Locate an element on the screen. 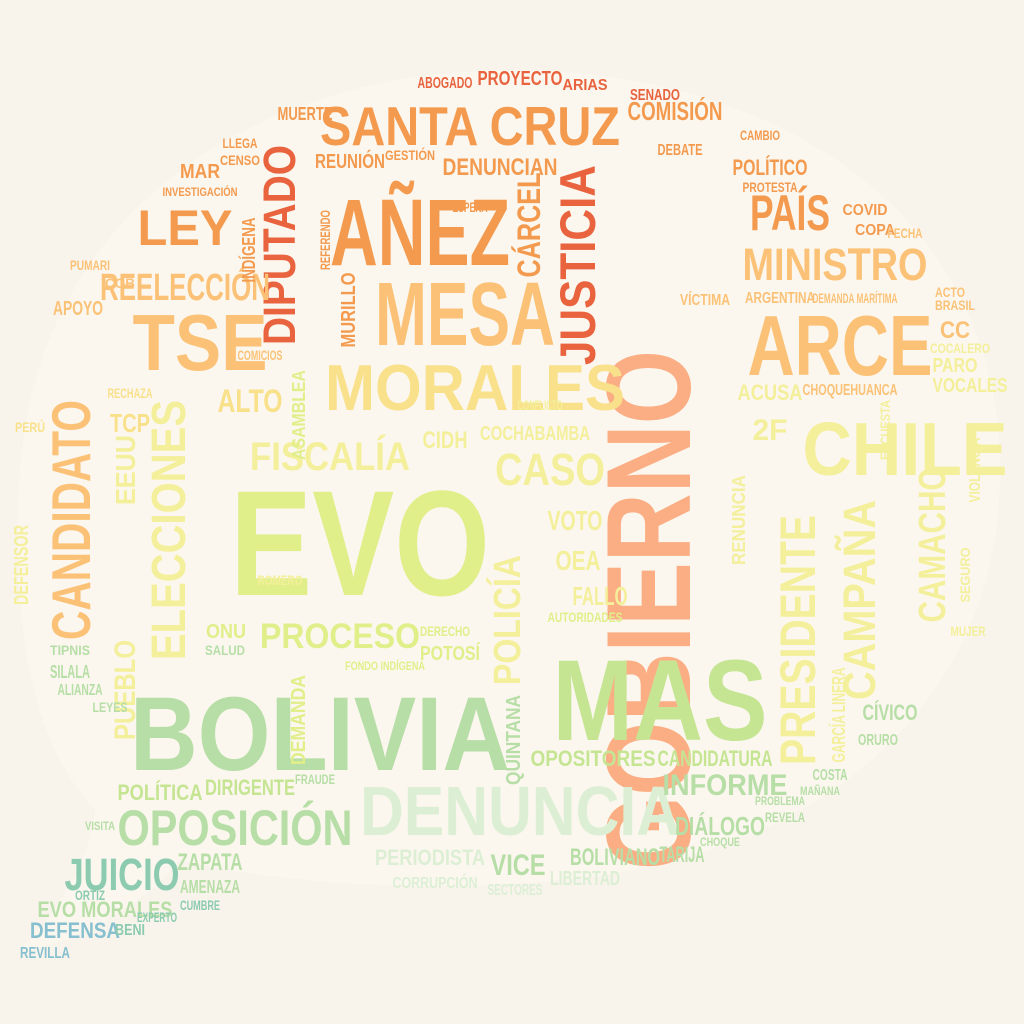 This screenshot has width=1024, height=1024. cloud-word: CENSO is located at coordinates (240, 160).